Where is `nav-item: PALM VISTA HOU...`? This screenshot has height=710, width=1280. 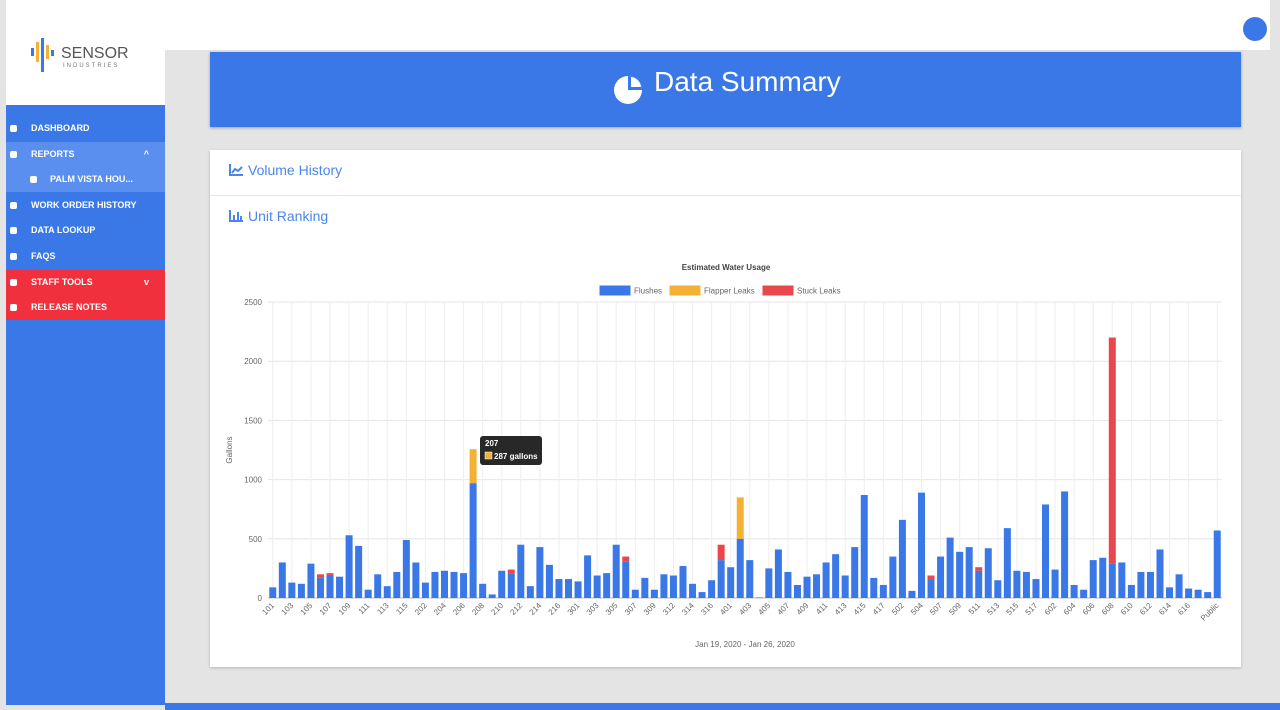
nav-item: PALM VISTA HOU... is located at coordinates (85, 179).